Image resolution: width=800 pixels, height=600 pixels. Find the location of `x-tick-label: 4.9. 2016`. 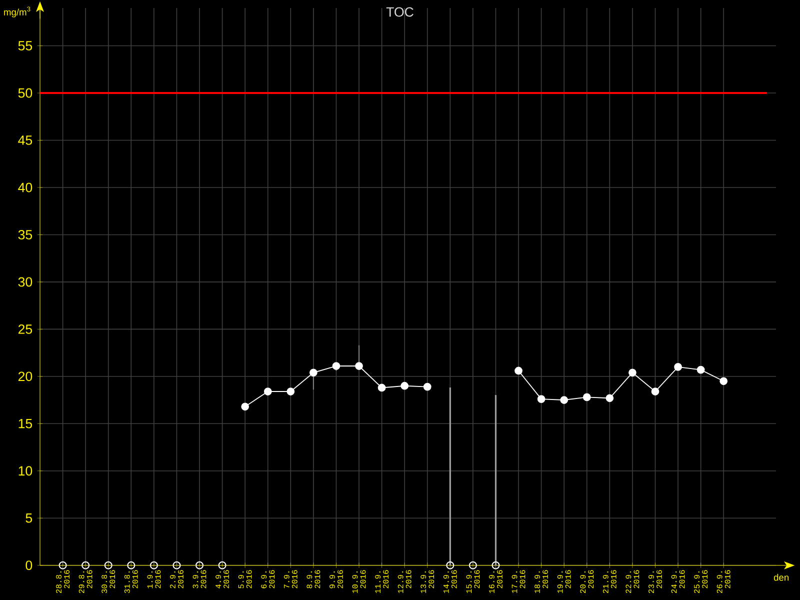

x-tick-label: 4.9. 2016 is located at coordinates (223, 579).